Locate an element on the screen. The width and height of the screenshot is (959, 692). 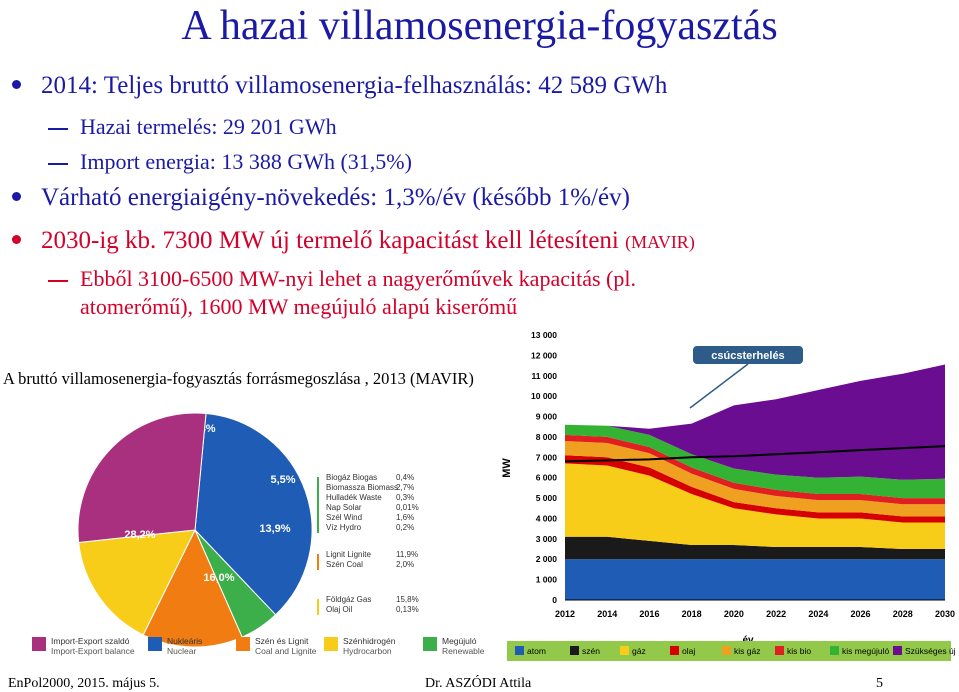
x-axis-label: év is located at coordinates (748, 640).